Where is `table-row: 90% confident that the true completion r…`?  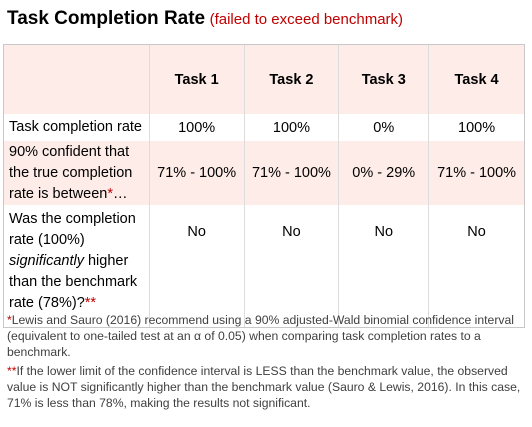
table-row: 90% confident that the true completion r… is located at coordinates (264, 173).